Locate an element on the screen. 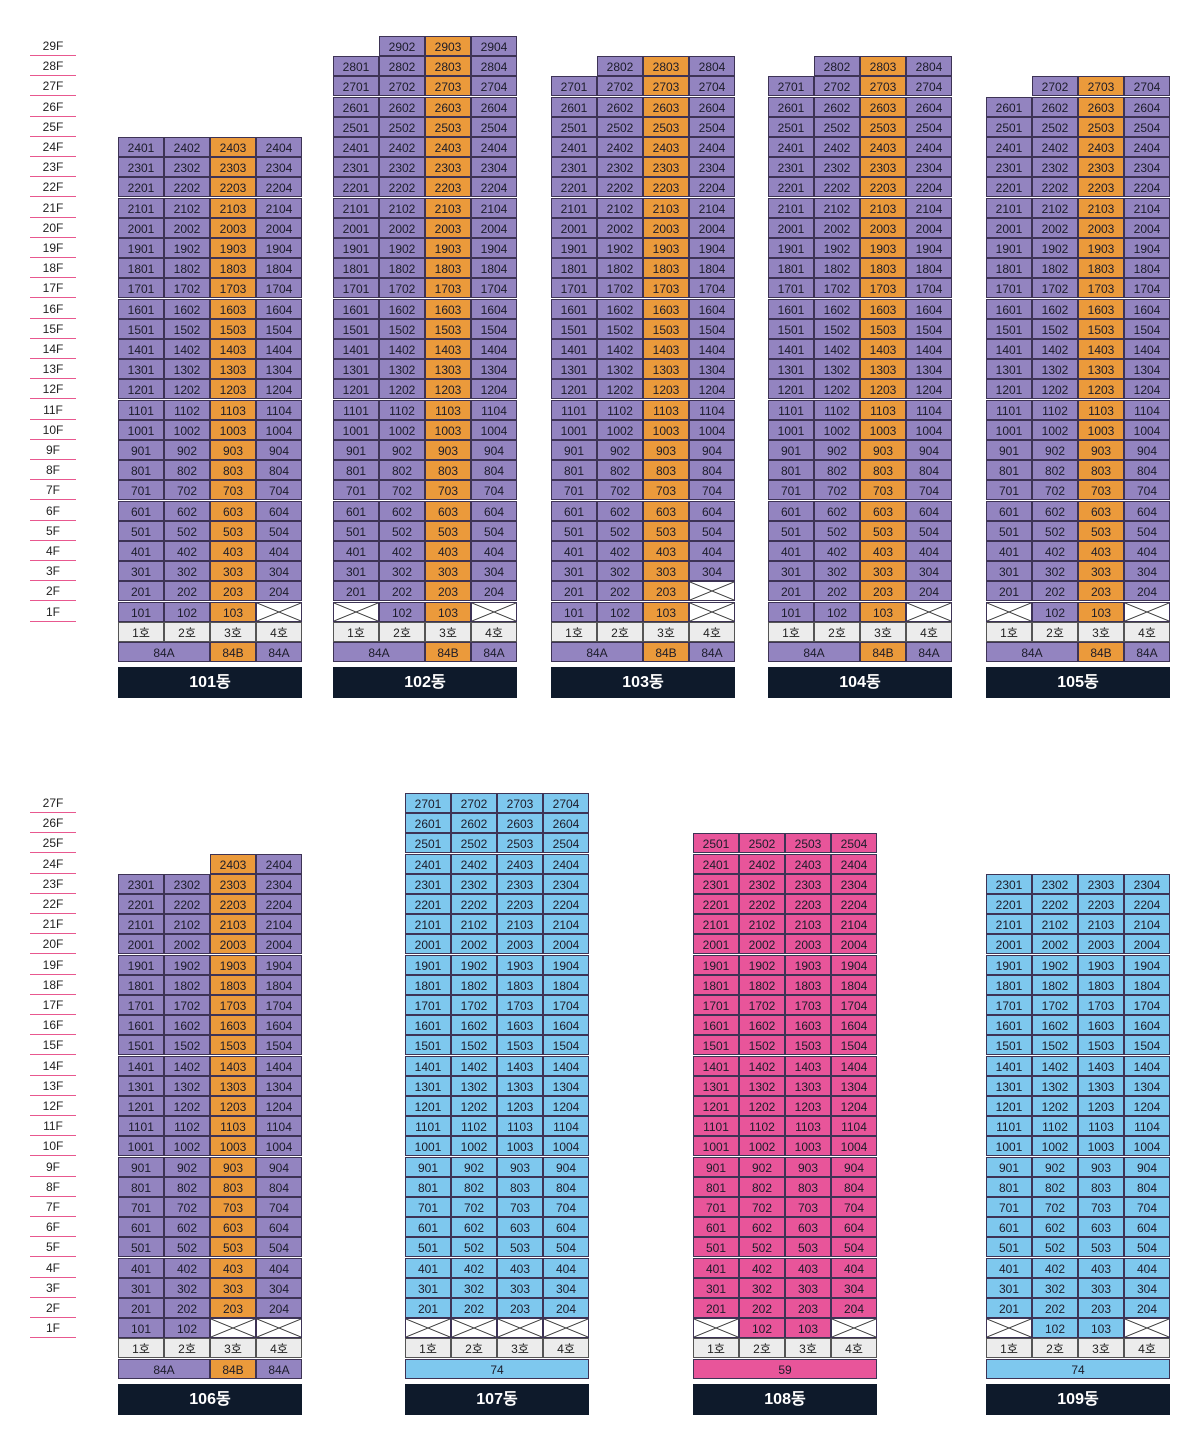 This screenshot has width=1200, height=1454. unit-cell: 1801 is located at coordinates (141, 268).